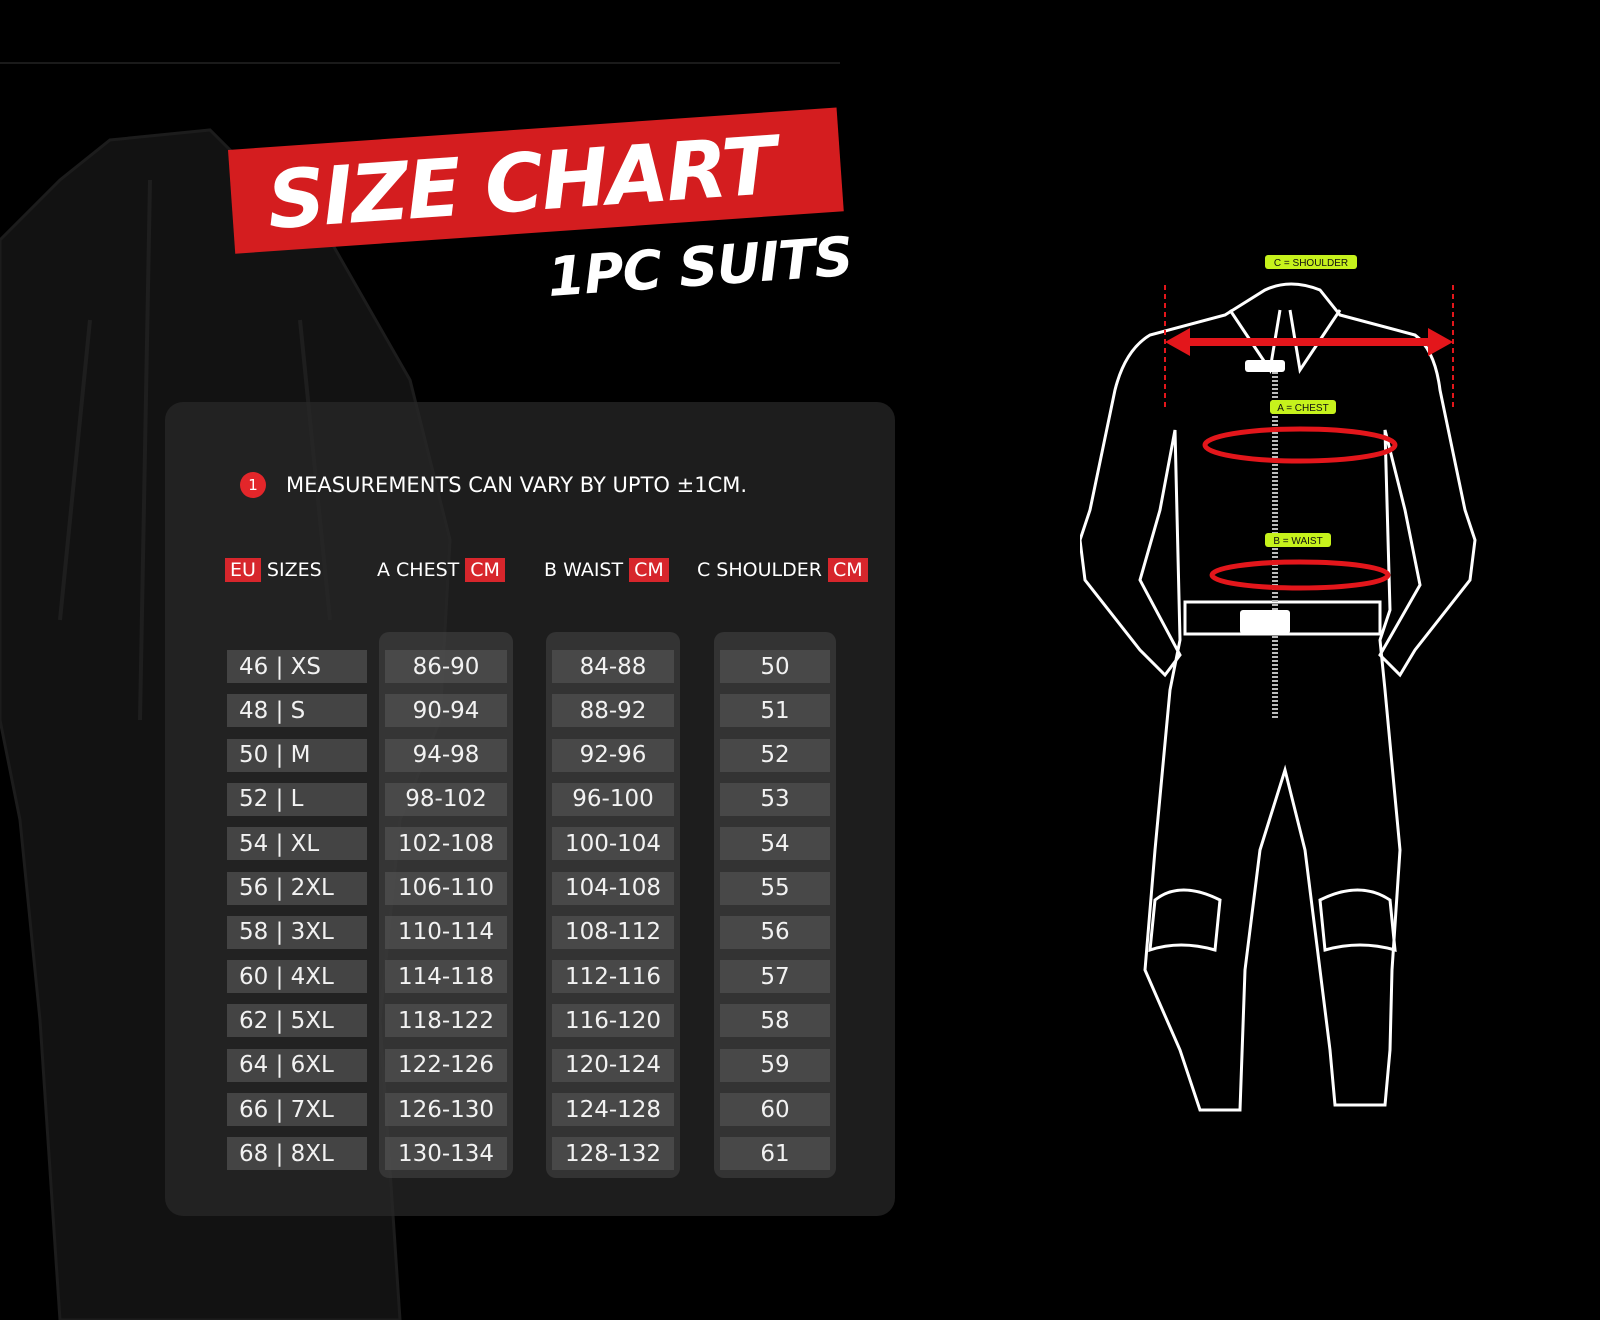  Describe the element at coordinates (613, 932) in the screenshot. I see `cell-waist: 108-112` at that location.